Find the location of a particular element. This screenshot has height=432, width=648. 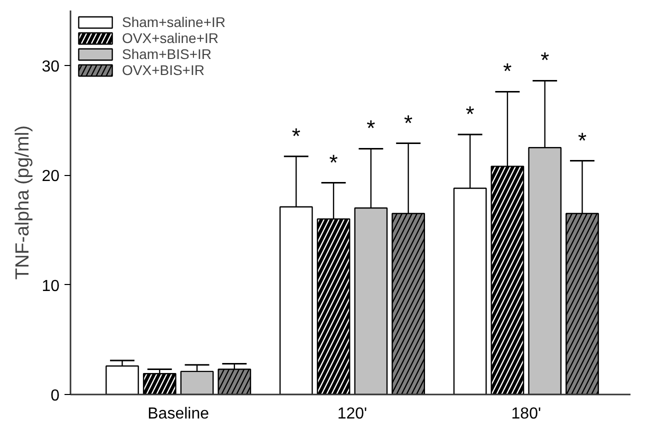

x-tick-label: Baseline is located at coordinates (179, 414).